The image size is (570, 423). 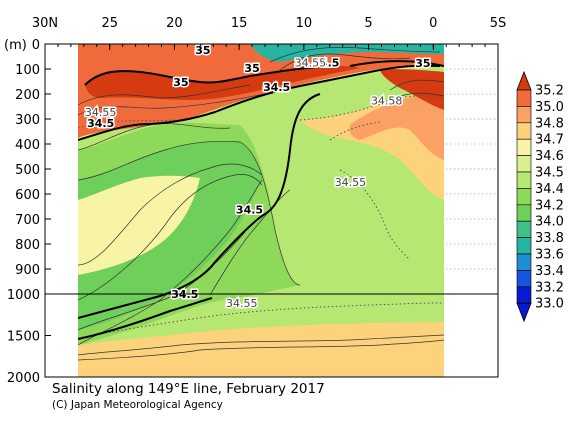 I want to click on y-tick-label: 600, so click(x=27, y=195).